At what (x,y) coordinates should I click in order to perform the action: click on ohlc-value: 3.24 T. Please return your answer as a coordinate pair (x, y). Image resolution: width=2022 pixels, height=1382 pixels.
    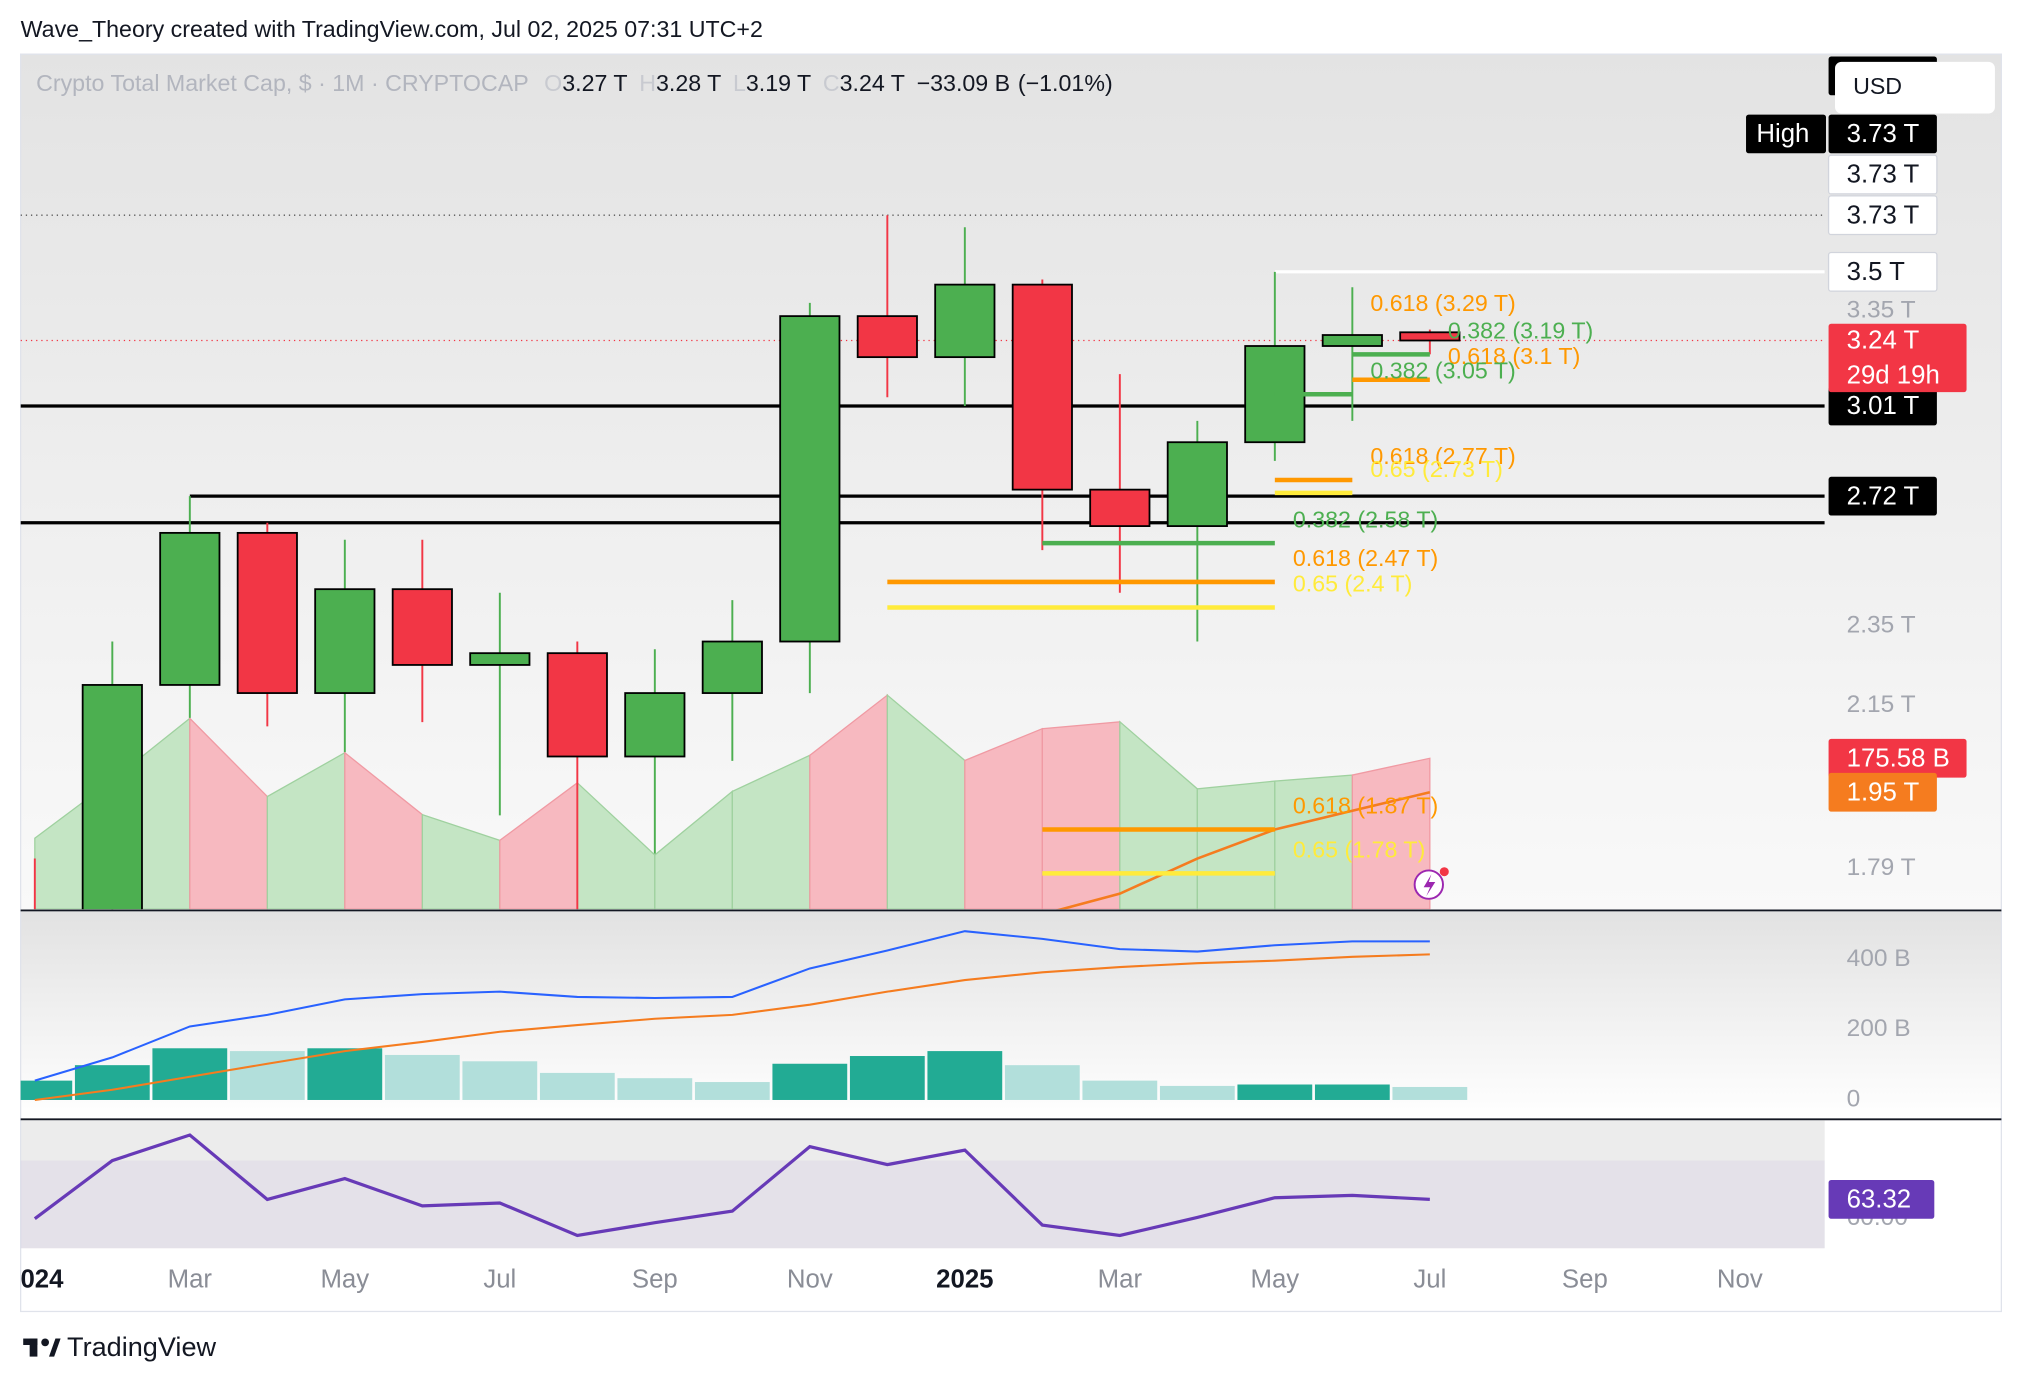
    Looking at the image, I should click on (872, 83).